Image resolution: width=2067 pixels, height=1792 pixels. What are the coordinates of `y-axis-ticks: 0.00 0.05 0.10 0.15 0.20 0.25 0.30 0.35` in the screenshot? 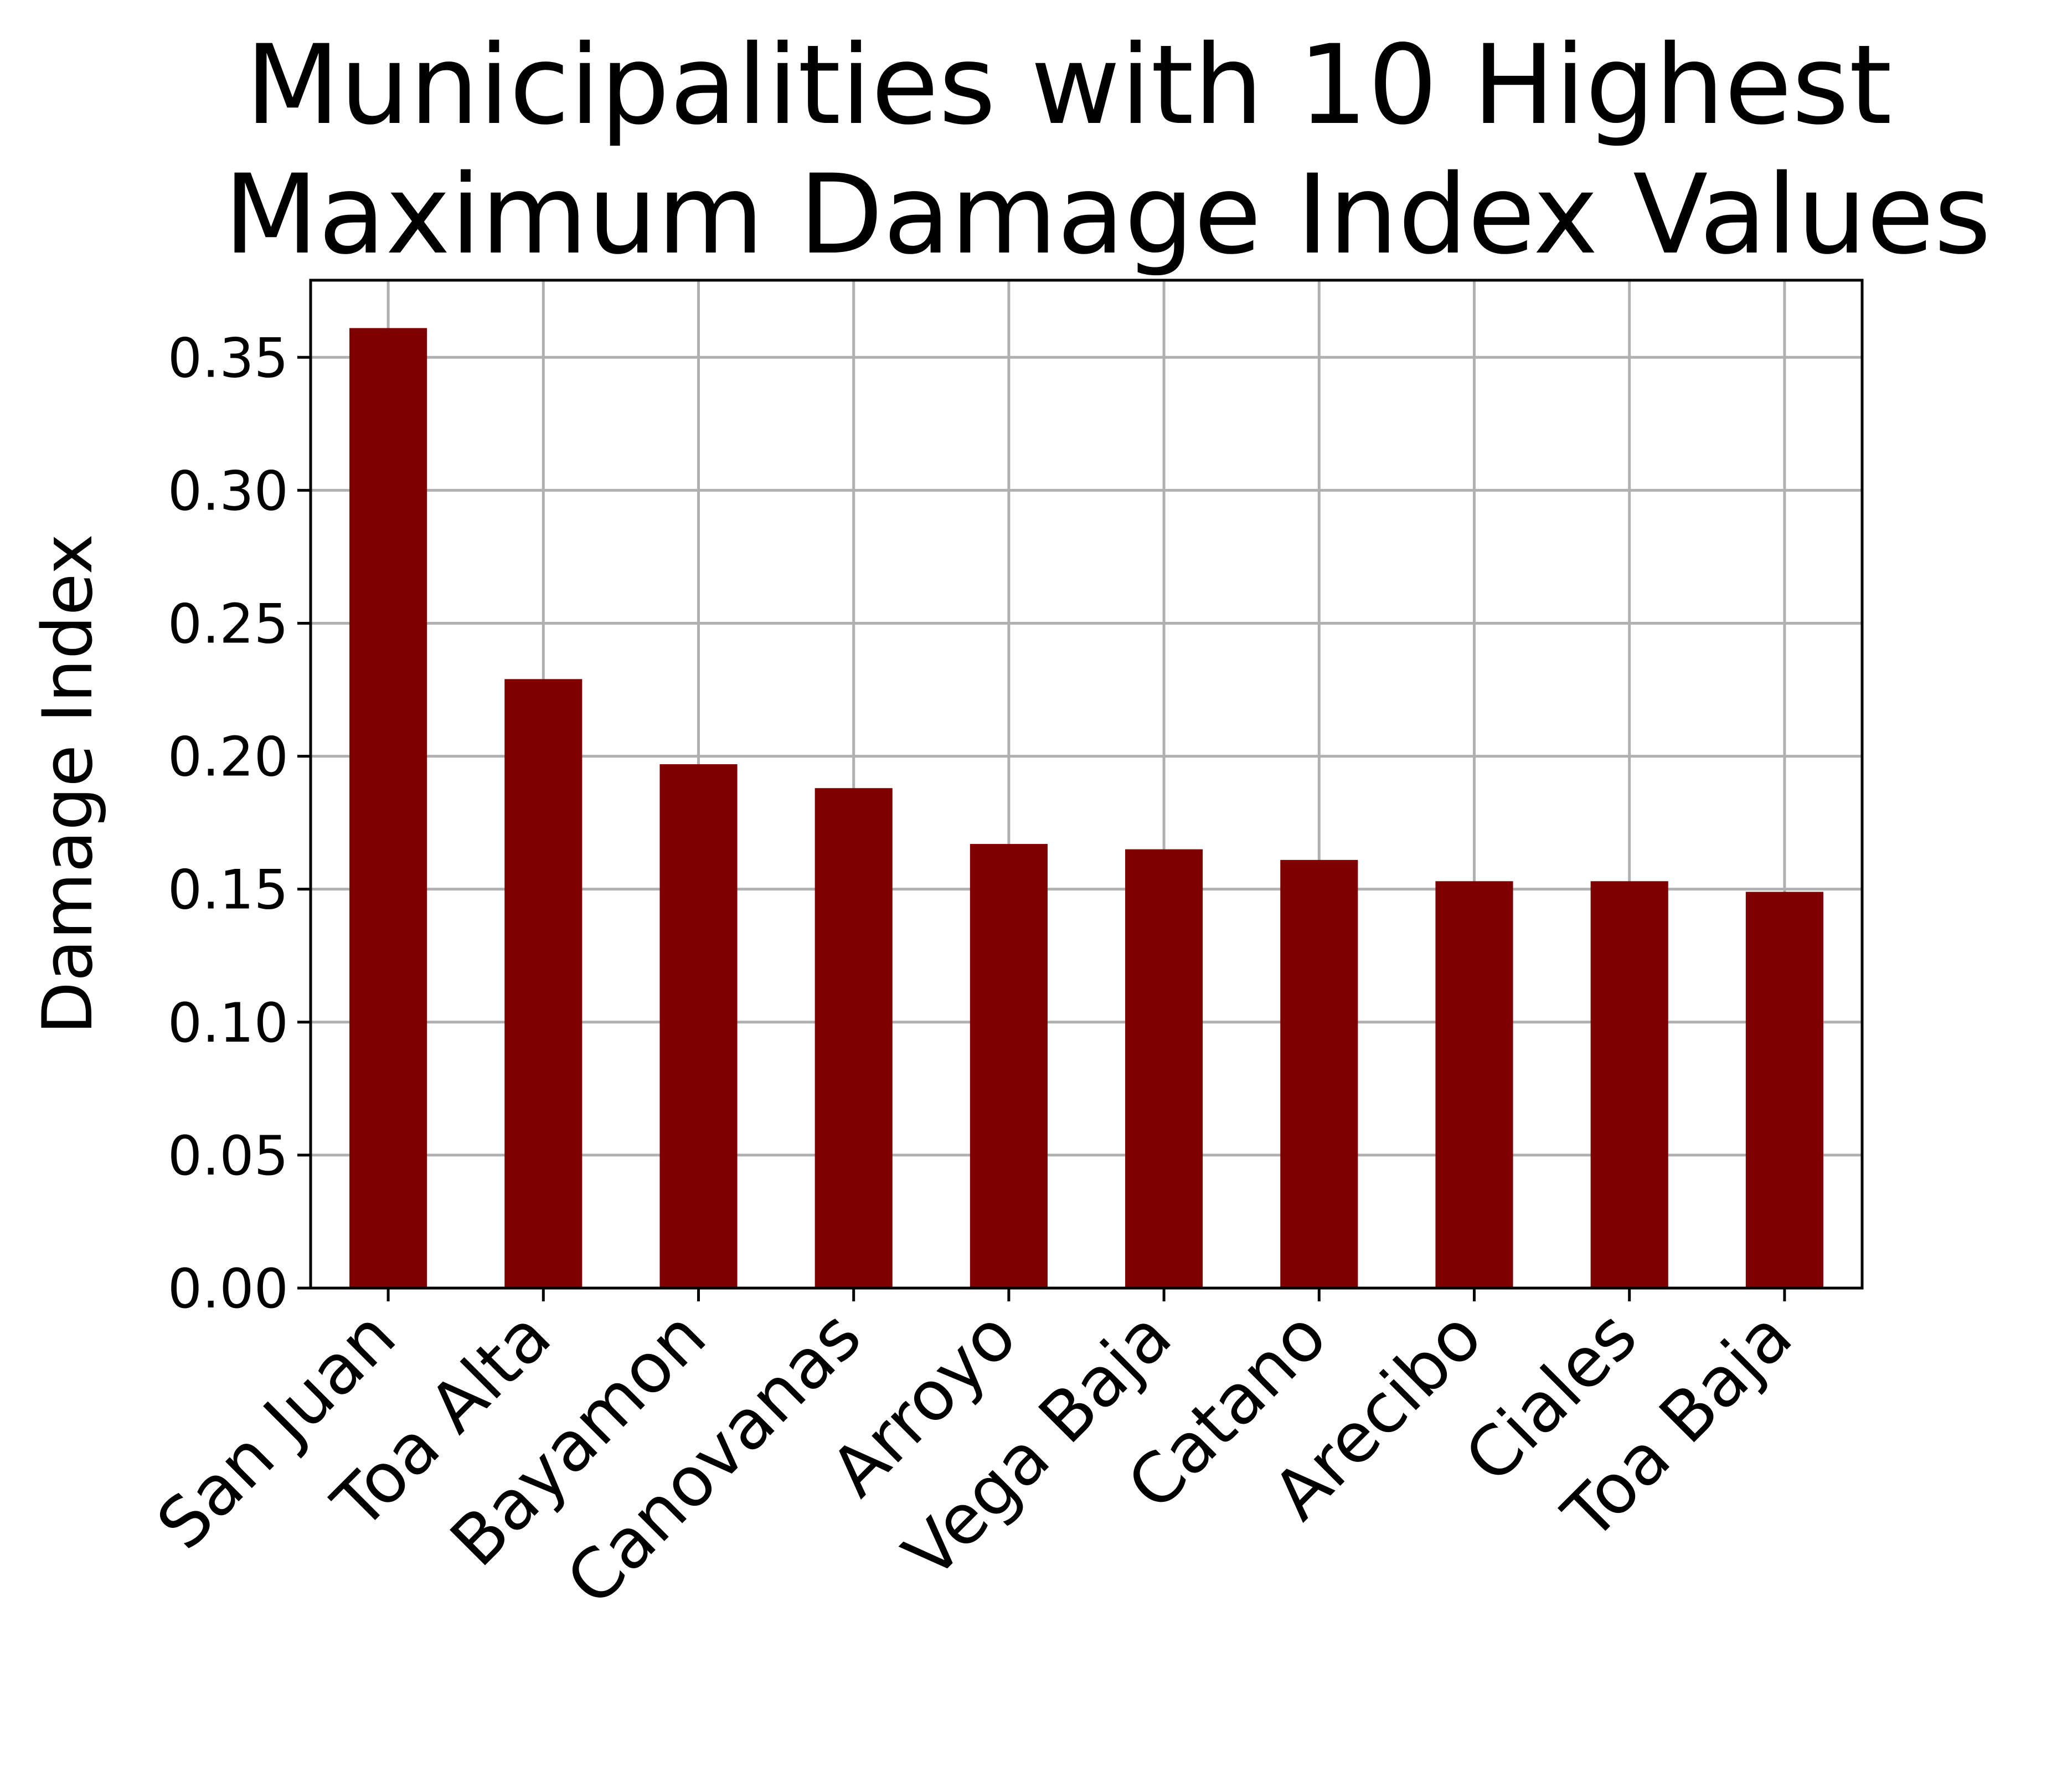 It's located at (240, 824).